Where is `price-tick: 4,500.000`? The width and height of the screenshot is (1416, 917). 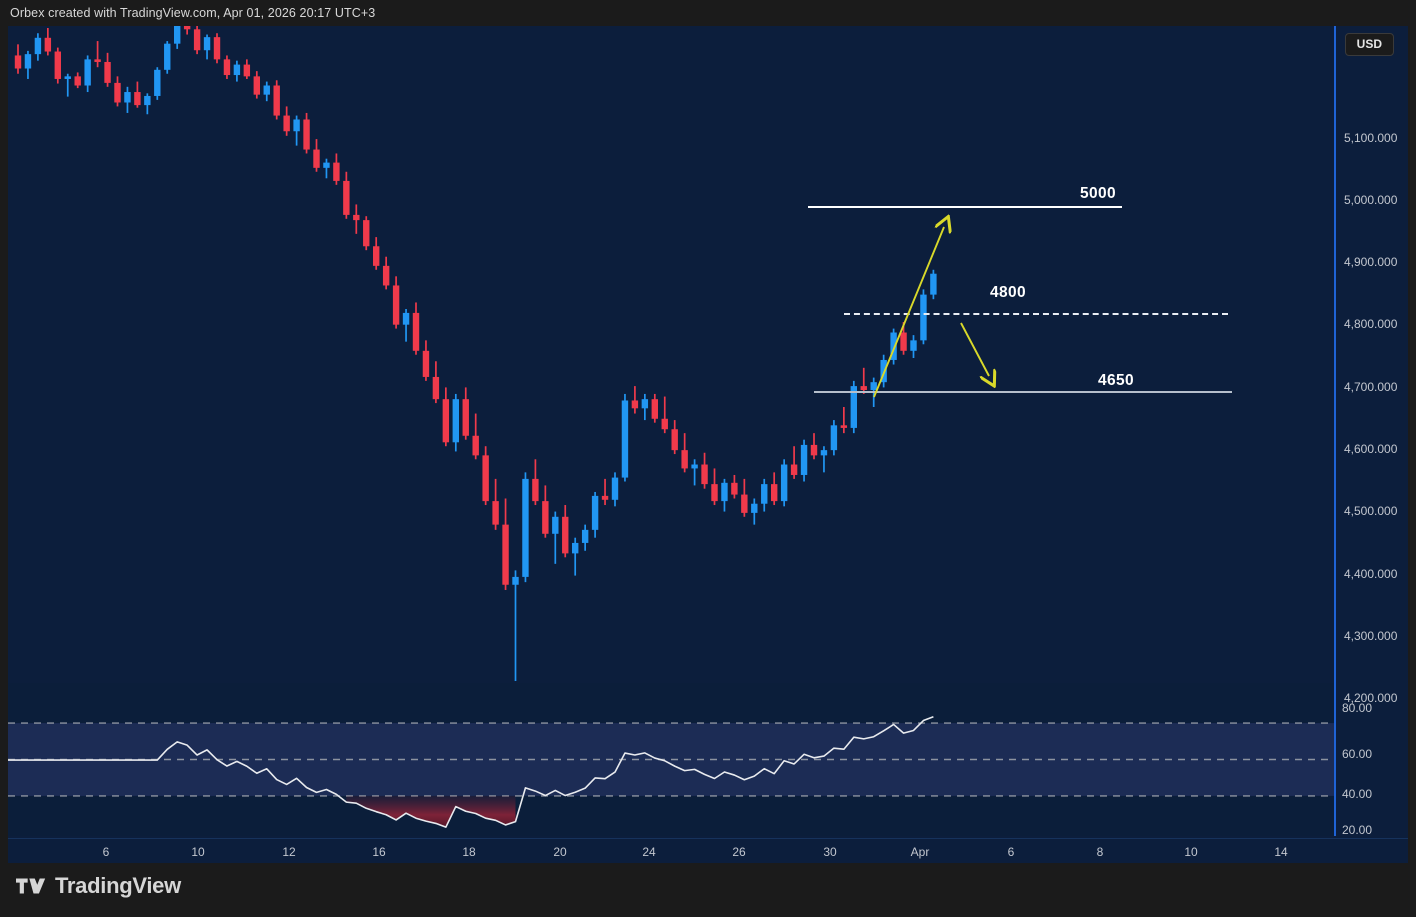
price-tick: 4,500.000 is located at coordinates (1371, 511).